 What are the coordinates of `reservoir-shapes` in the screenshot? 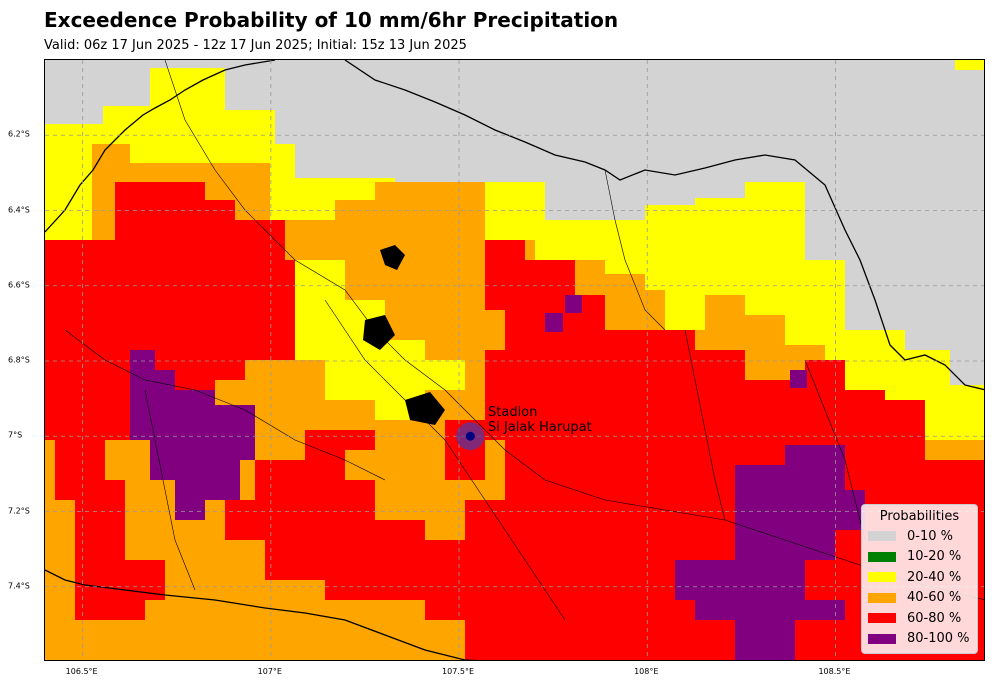 It's located at (404, 335).